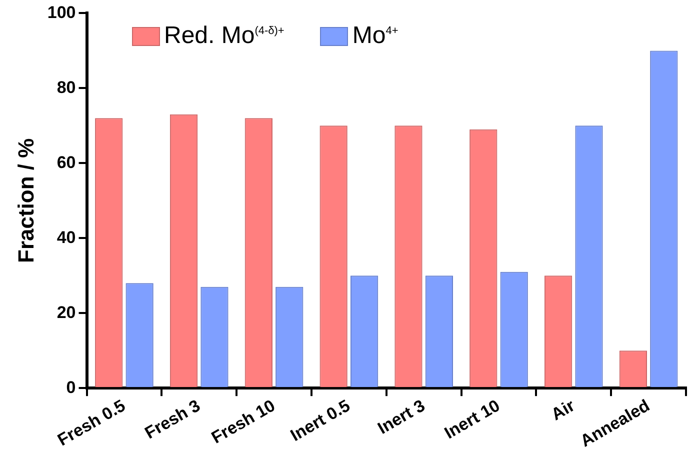  I want to click on y-tick-label: 0, so click(71, 387).